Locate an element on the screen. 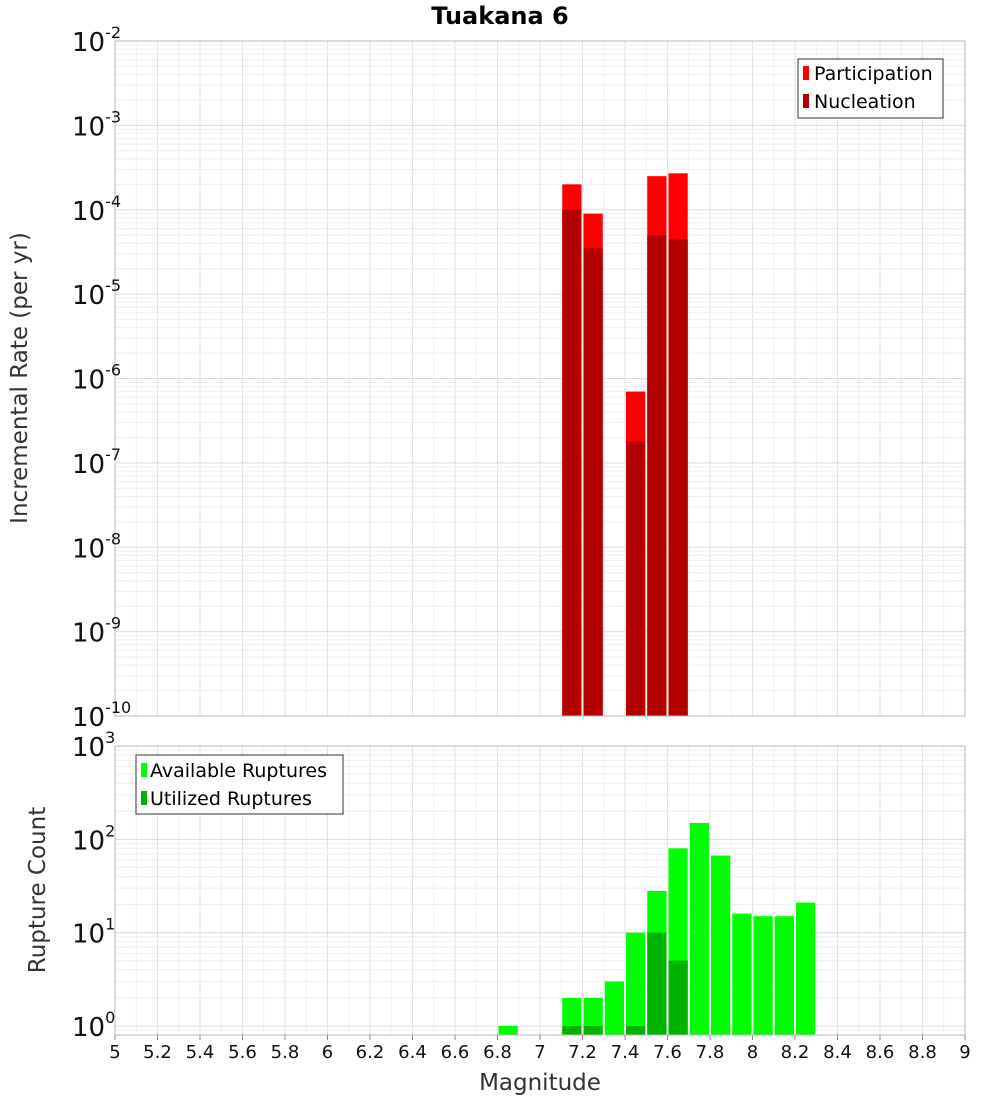 This screenshot has height=1100, width=1000. x-tick-label: 7.2 is located at coordinates (582, 1052).